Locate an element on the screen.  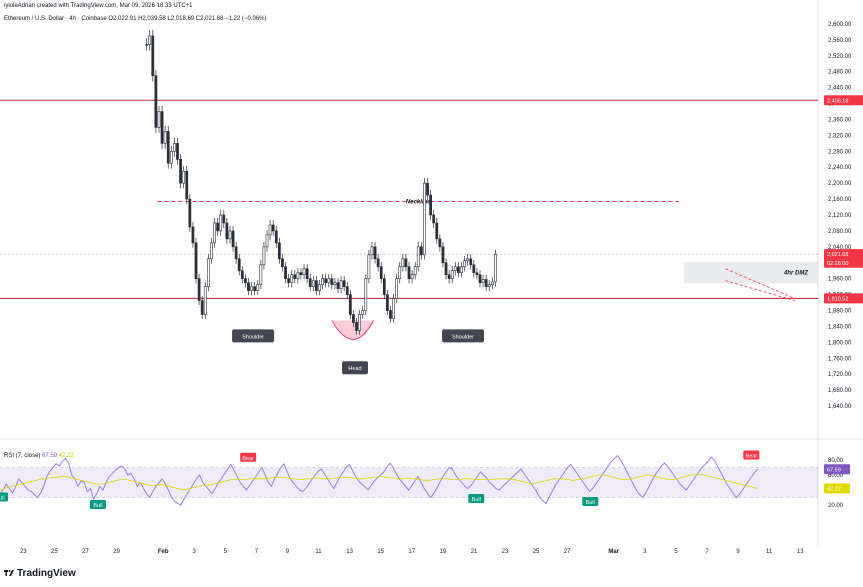
price-tick-label: 2,040.00 is located at coordinates (840, 248).